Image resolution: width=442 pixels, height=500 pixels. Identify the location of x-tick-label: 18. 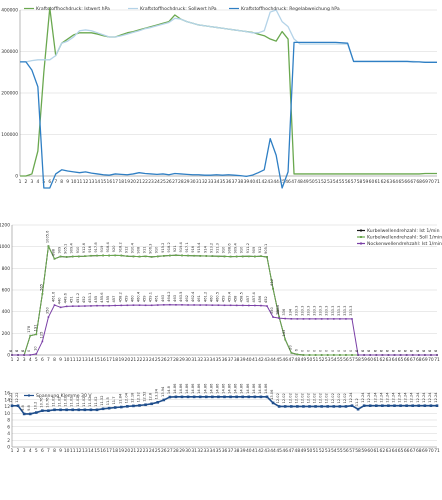
(115, 451).